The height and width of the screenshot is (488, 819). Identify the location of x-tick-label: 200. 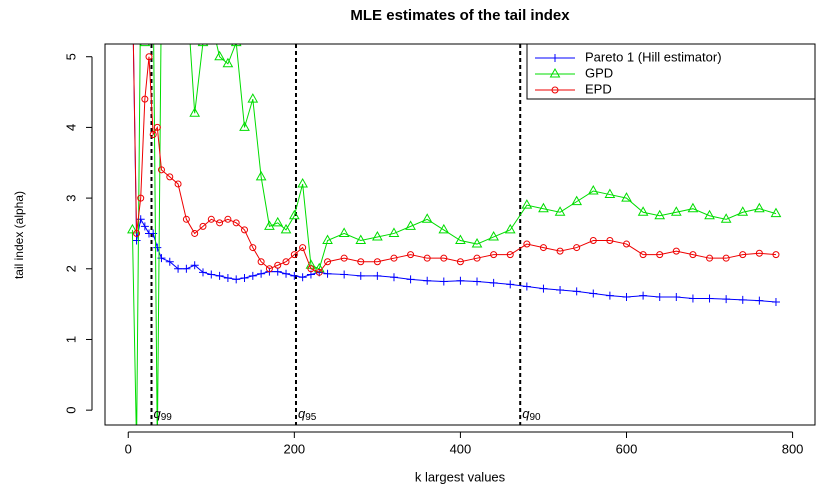
(294, 448).